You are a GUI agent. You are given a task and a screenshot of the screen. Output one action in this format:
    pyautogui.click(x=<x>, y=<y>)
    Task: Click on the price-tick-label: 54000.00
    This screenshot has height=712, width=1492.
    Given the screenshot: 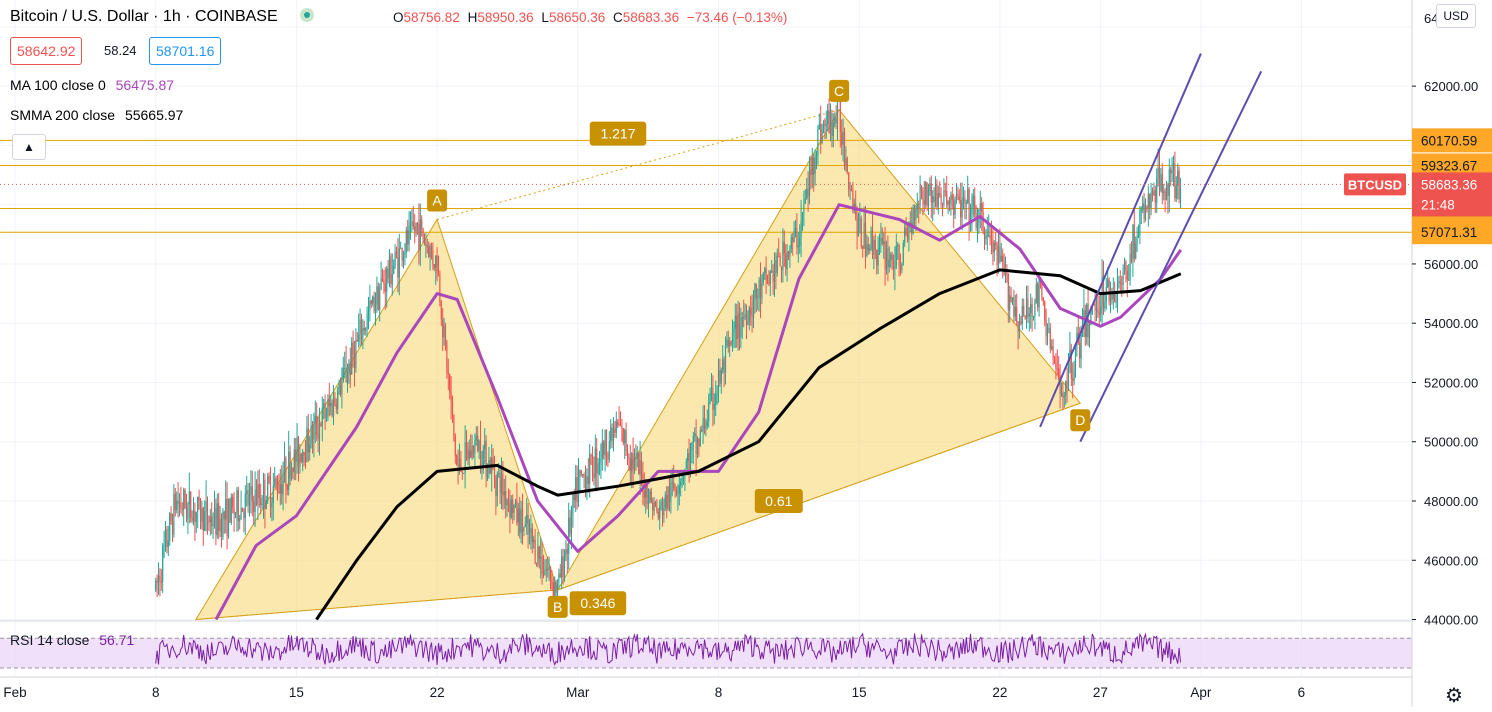 What is the action you would take?
    pyautogui.click(x=1451, y=323)
    